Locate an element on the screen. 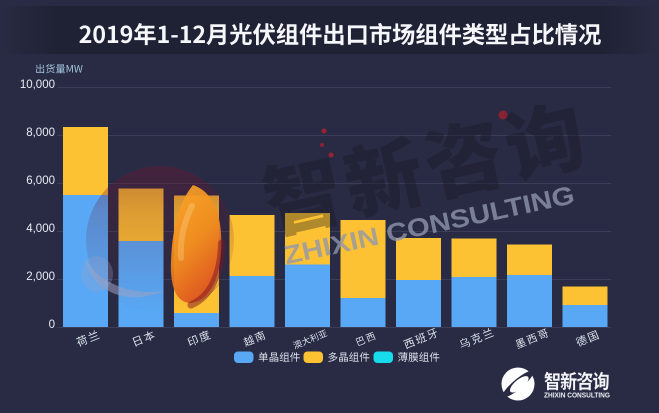 This screenshot has height=413, width=659. svg-text: 4,000 is located at coordinates (40, 229).